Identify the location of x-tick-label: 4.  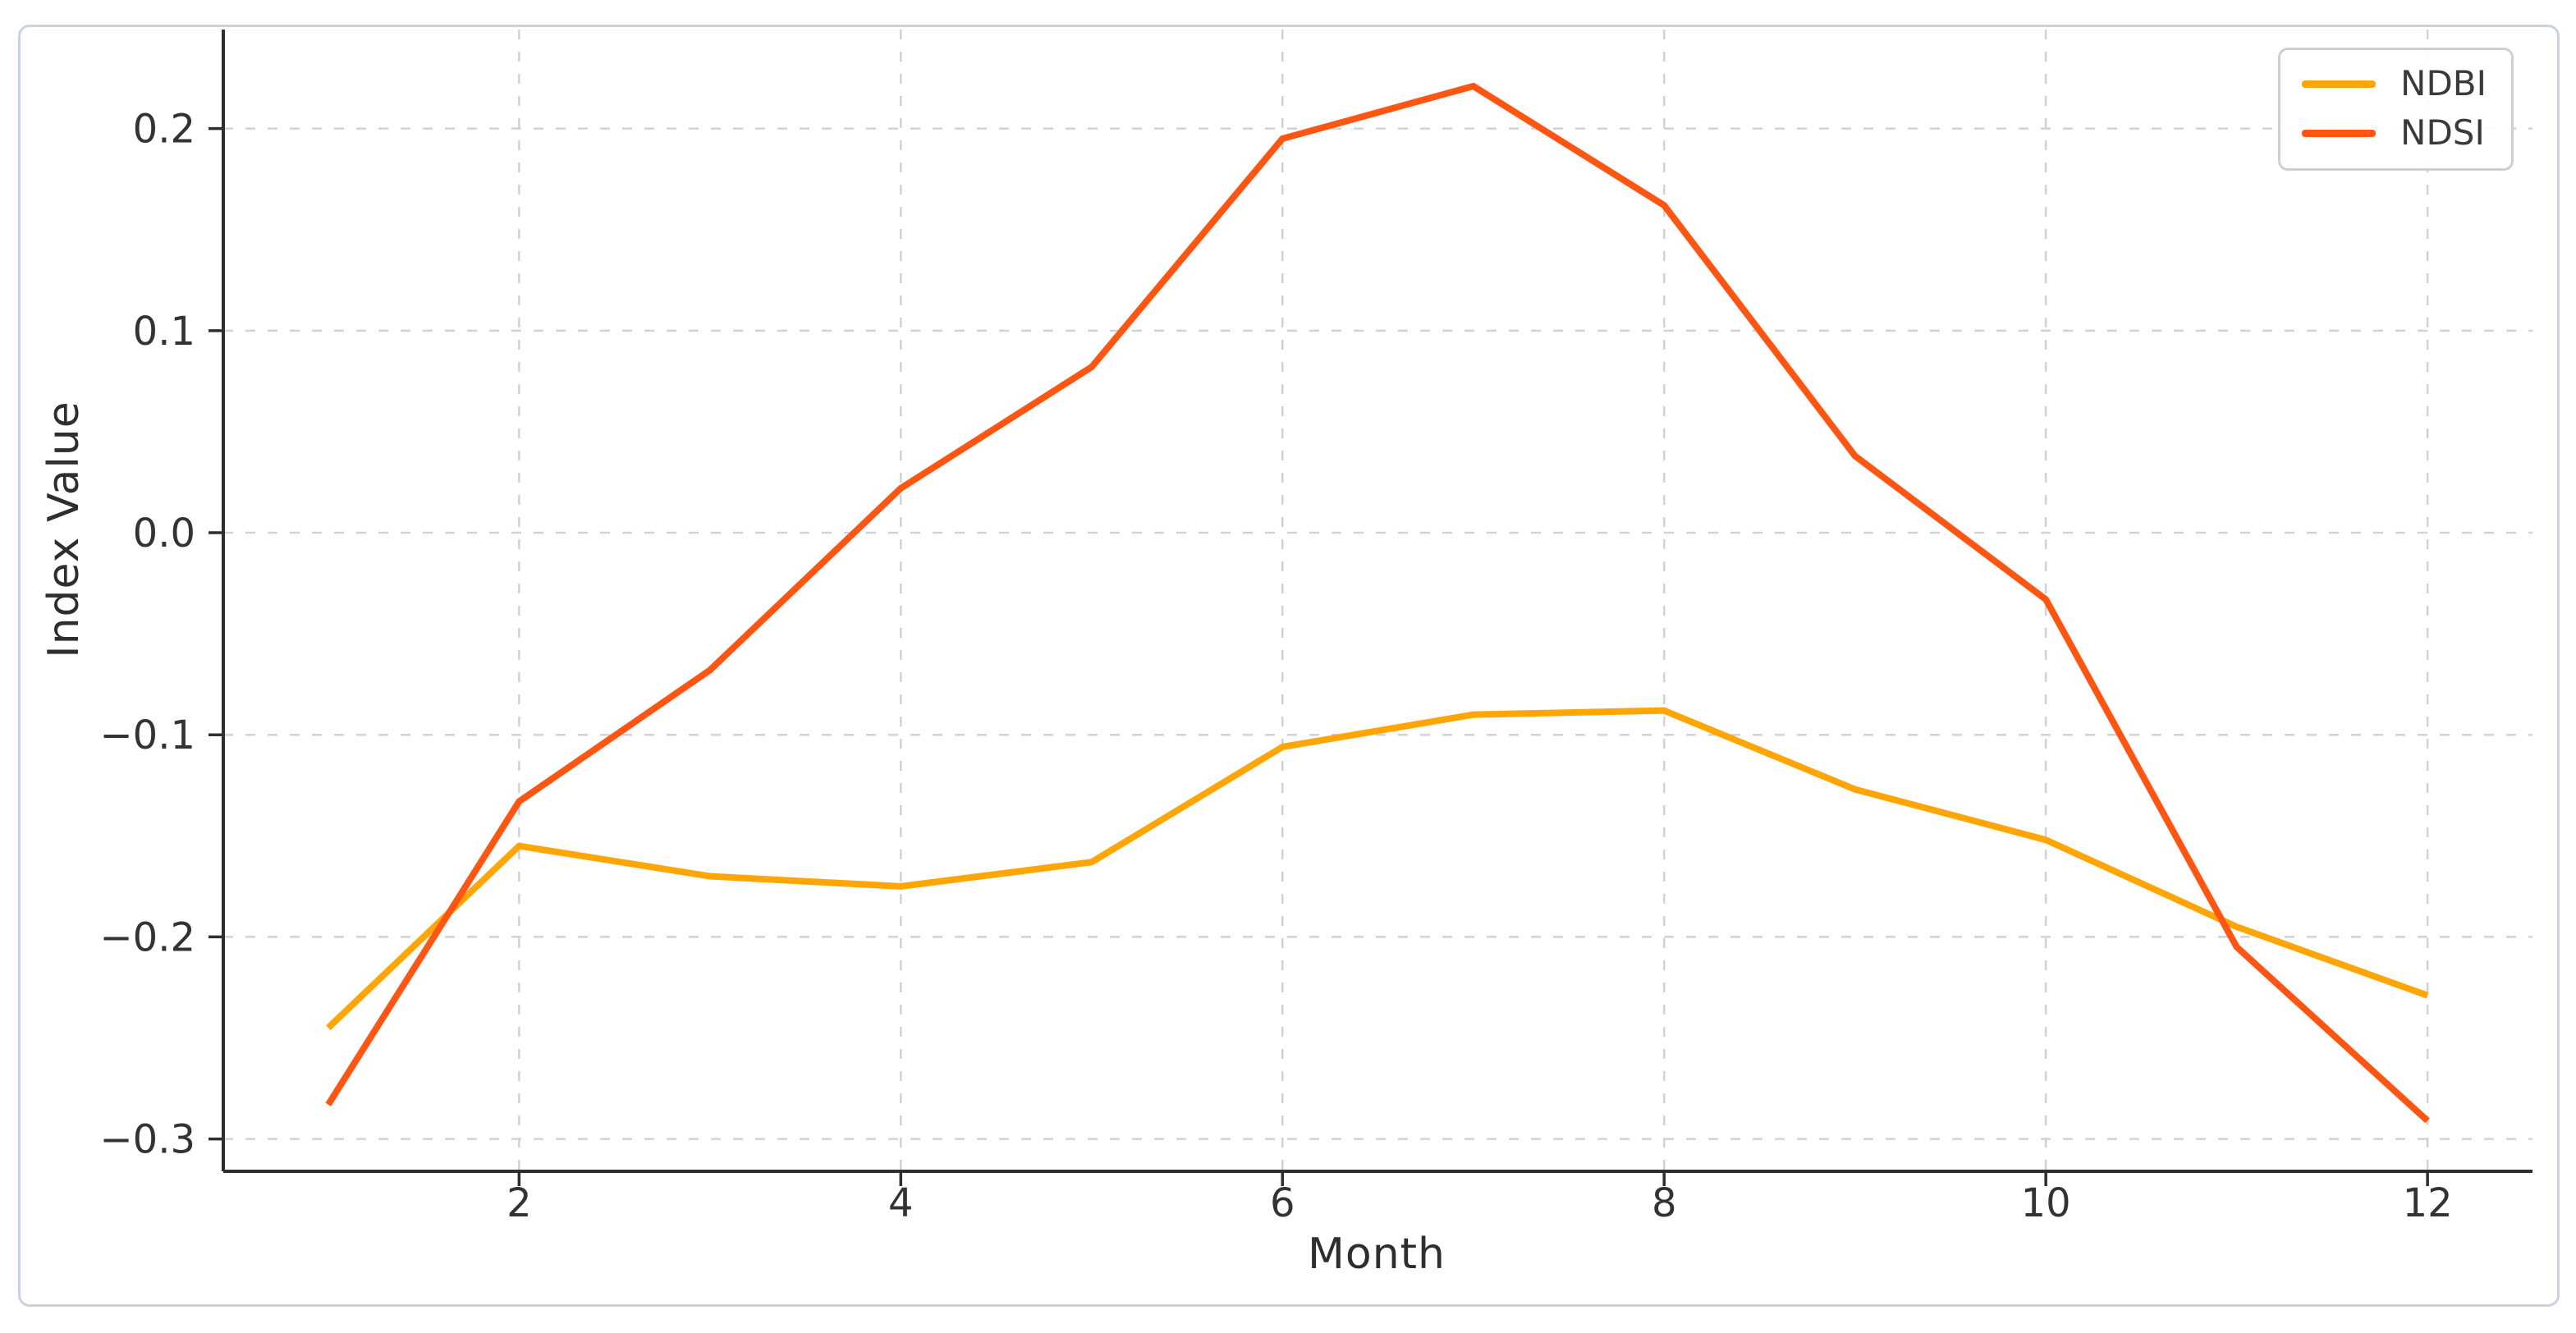
(901, 1203).